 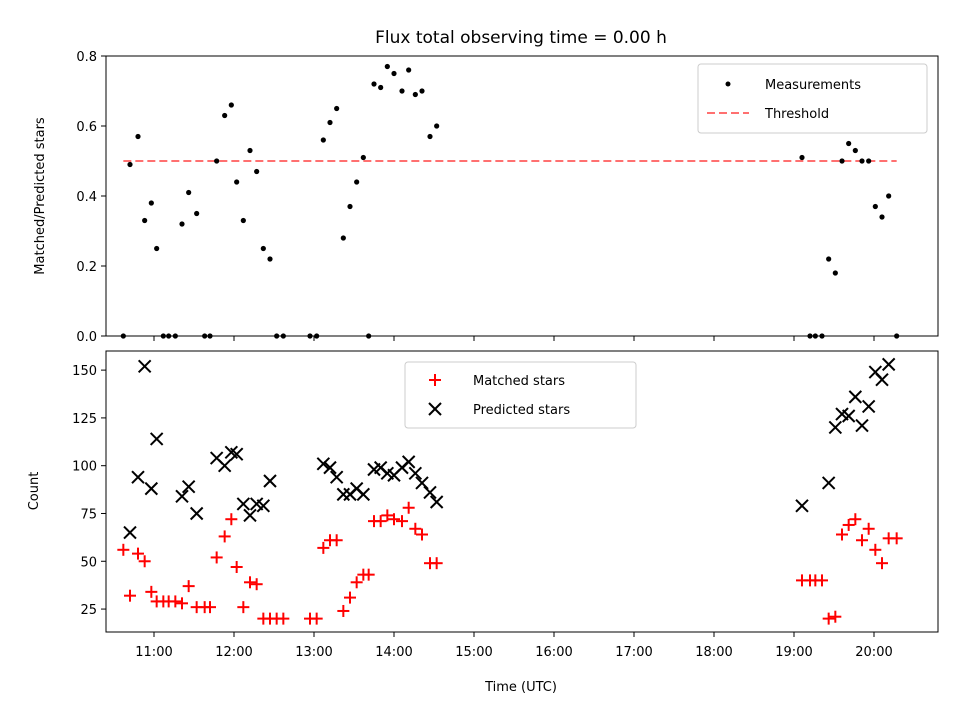 I want to click on legend-label-predicted-stars: Predicted stars, so click(x=521, y=410).